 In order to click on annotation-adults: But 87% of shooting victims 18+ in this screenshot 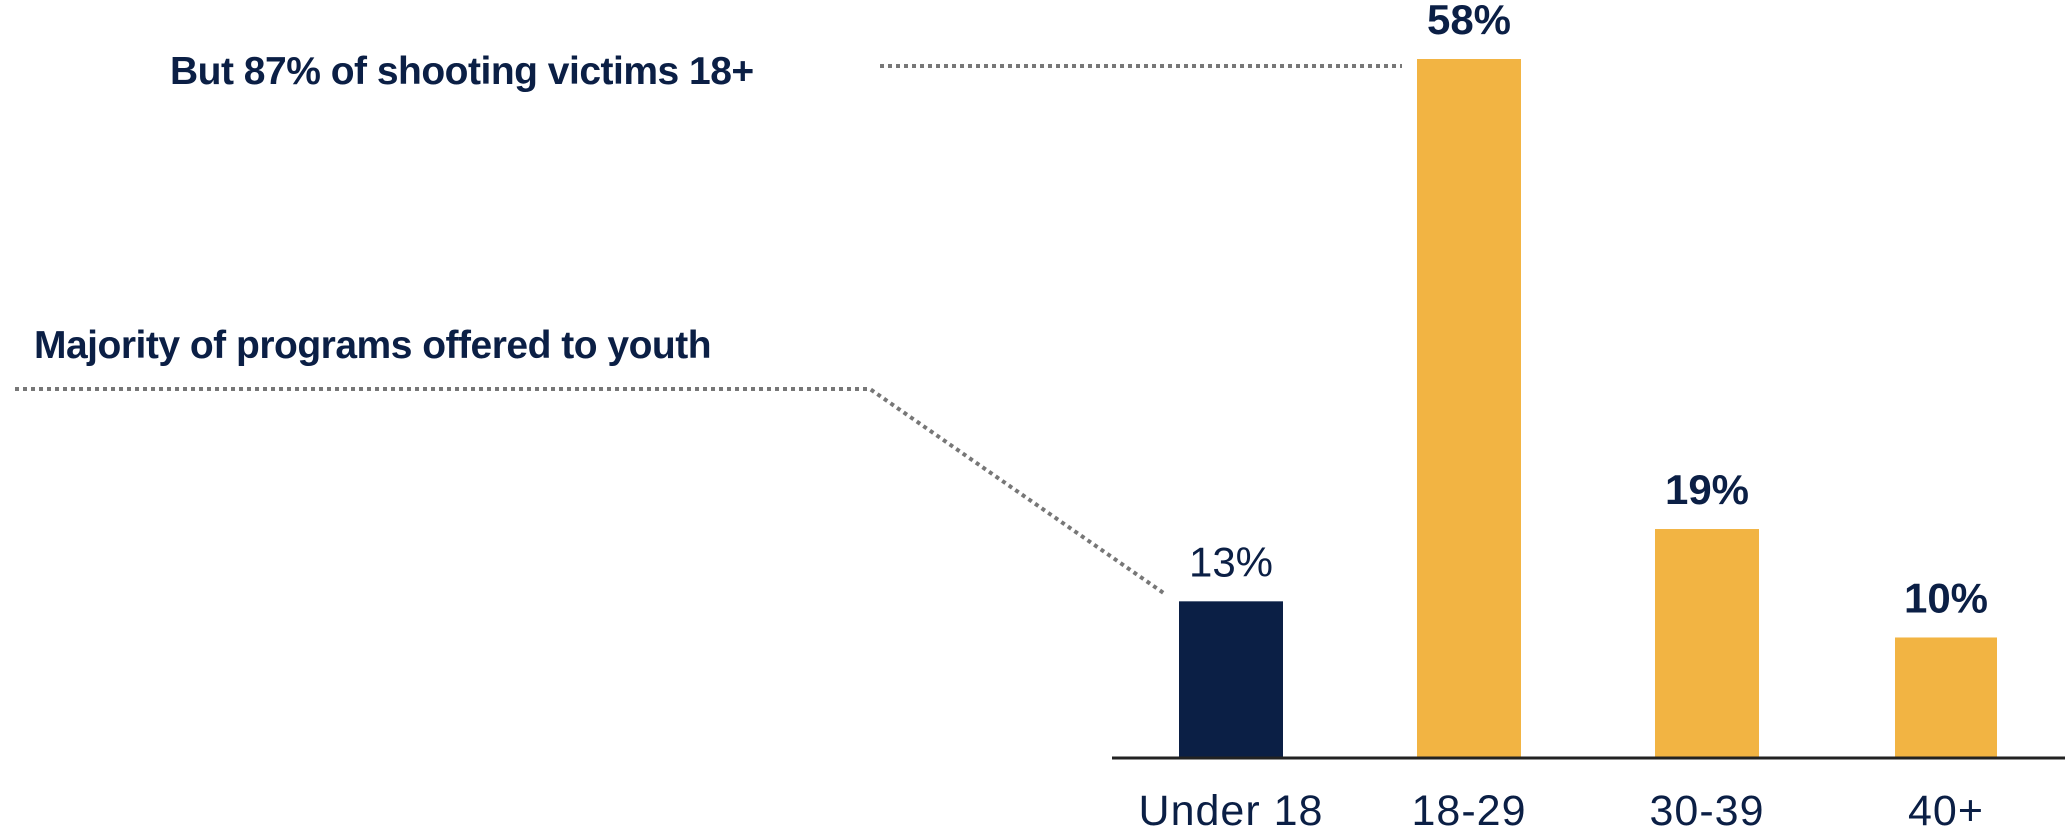, I will do `click(462, 71)`.